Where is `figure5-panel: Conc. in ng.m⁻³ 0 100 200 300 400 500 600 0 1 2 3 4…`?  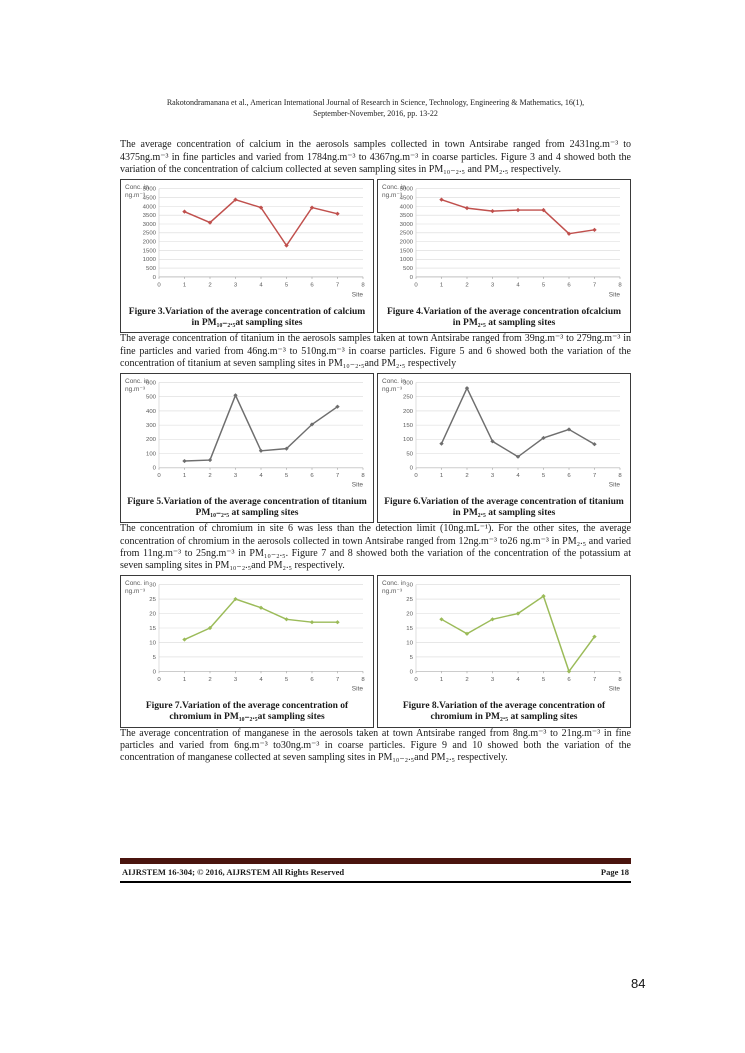
figure5-panel: Conc. in ng.m⁻³ 0 100 200 300 400 500 600 0 1 2 3 4… is located at coordinates (247, 448).